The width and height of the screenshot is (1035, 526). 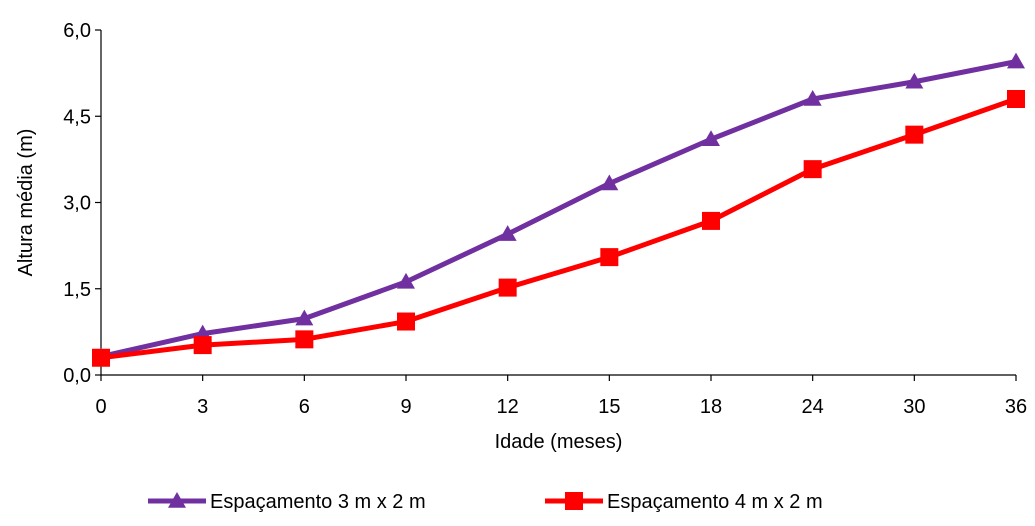 I want to click on y-axis-ticks: 0,0 1,5 3,0 4,5 6,0, so click(x=82, y=203).